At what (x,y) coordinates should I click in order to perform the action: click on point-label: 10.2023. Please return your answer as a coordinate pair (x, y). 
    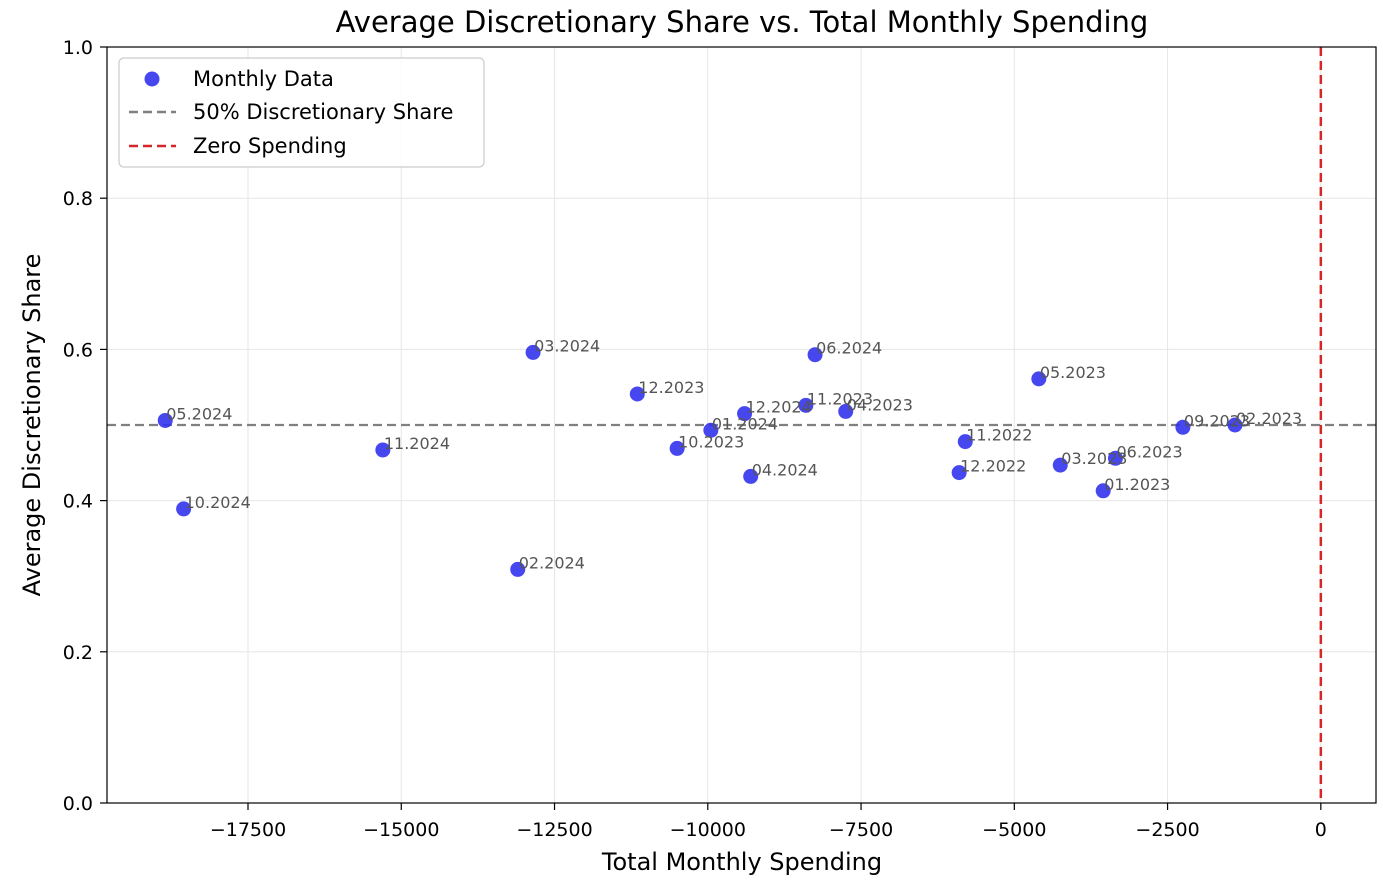
    Looking at the image, I should click on (711, 441).